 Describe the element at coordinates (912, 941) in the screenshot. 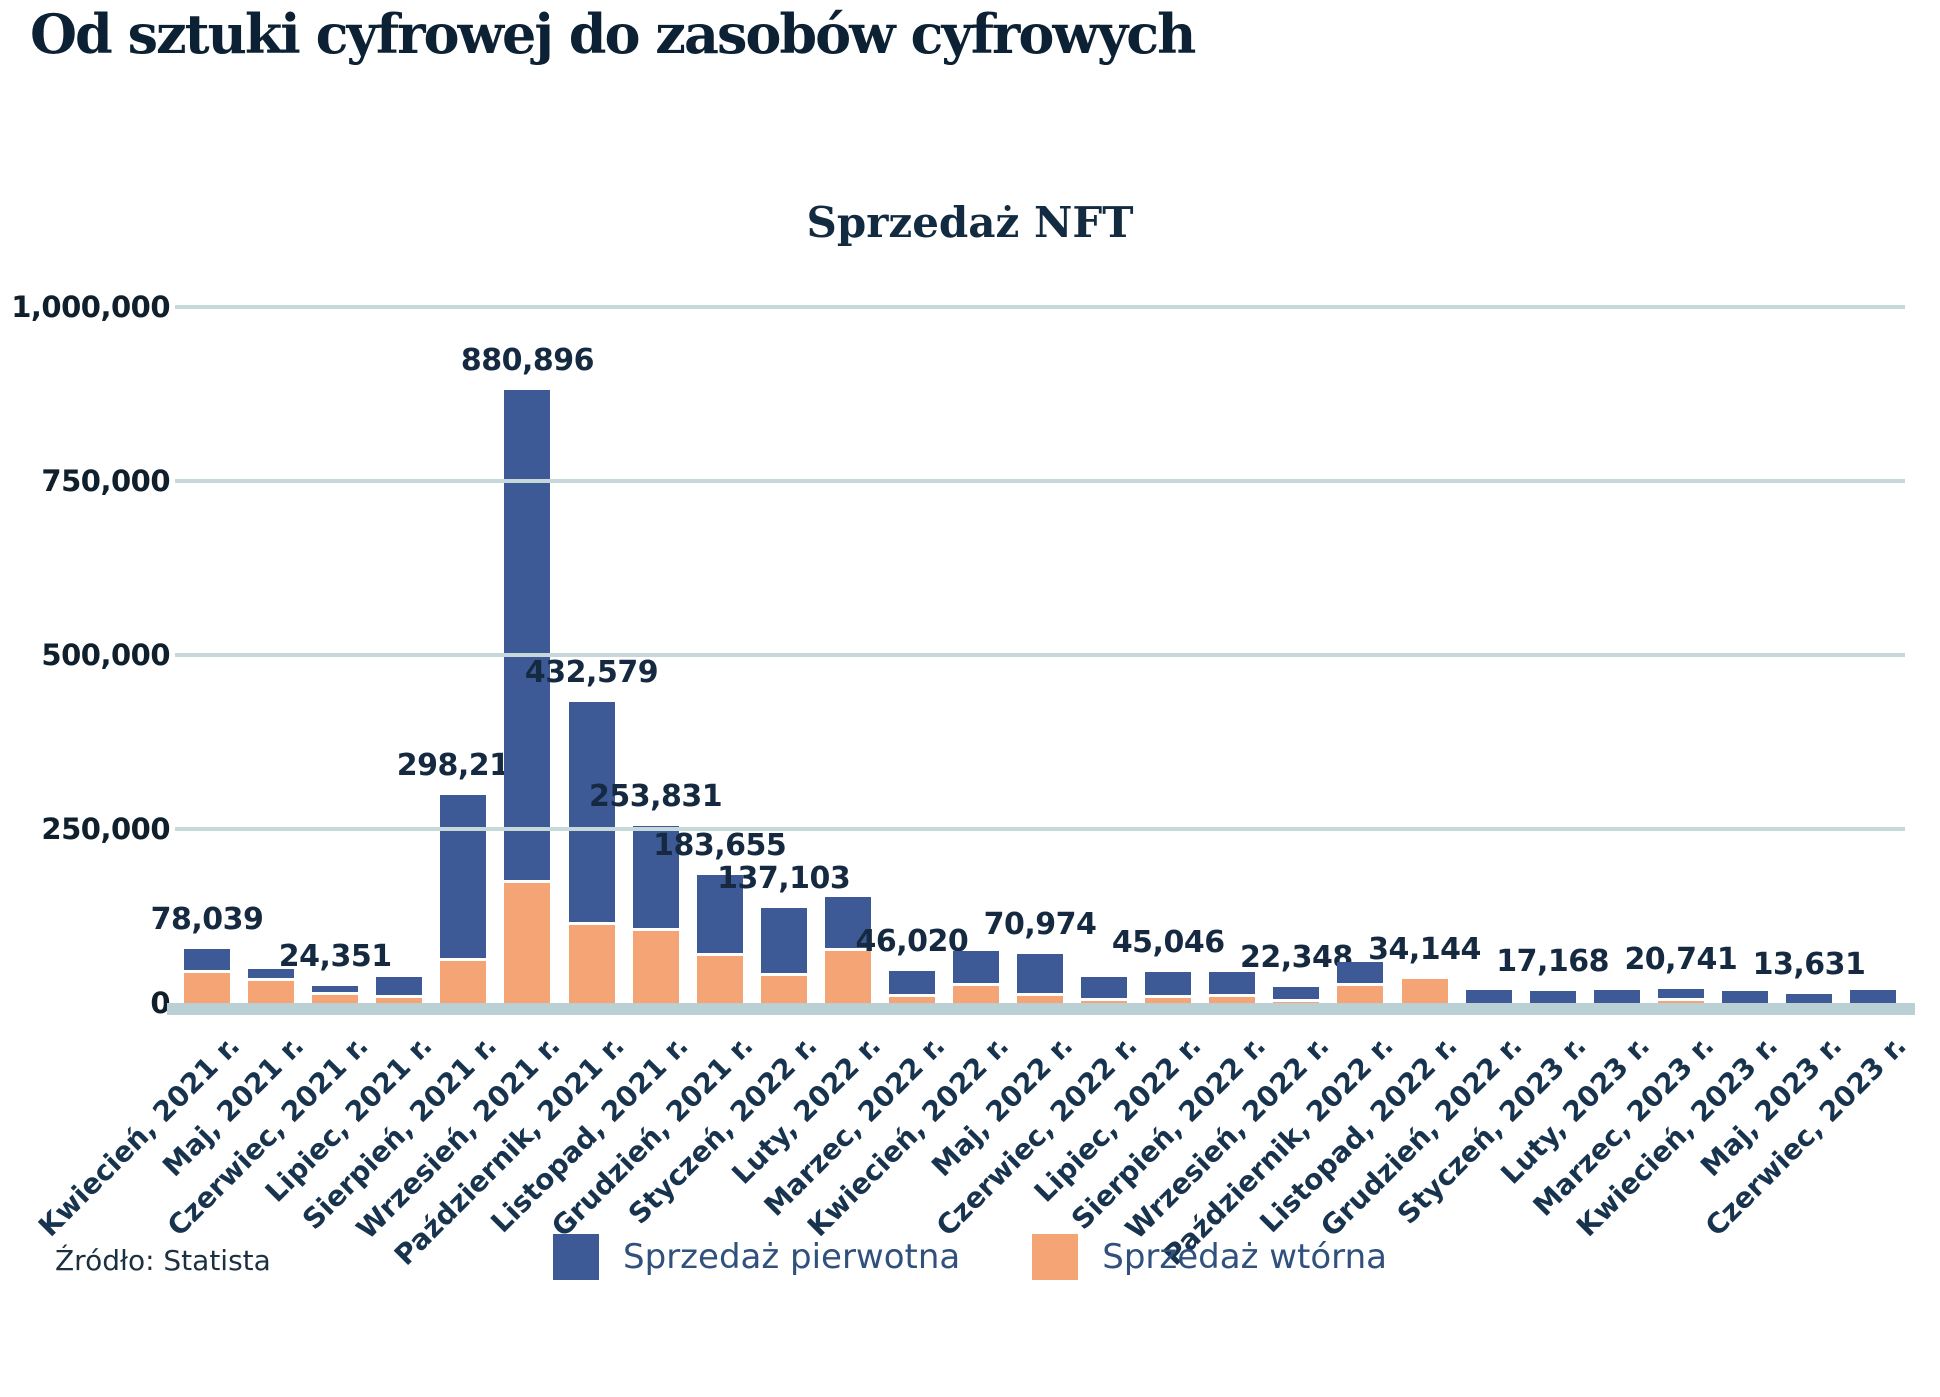

I see `bar-value-label: 46,020` at that location.